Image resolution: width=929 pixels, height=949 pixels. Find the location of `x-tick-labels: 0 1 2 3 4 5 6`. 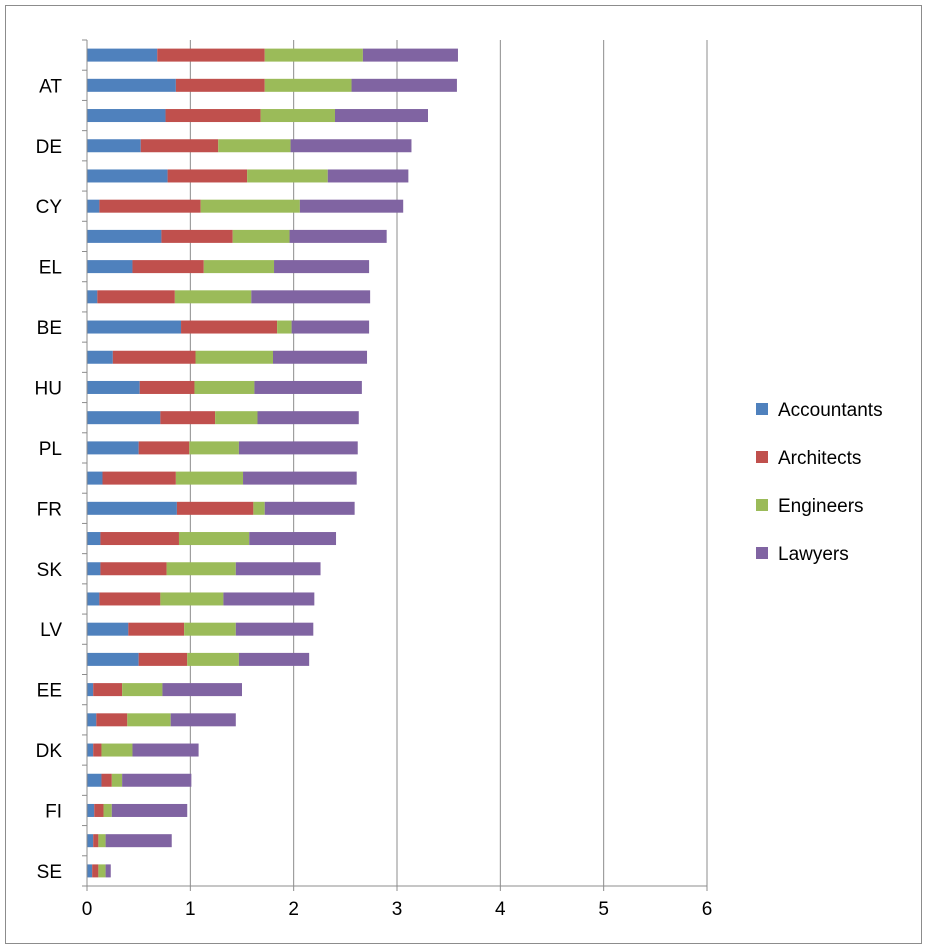

x-tick-labels: 0 1 2 3 4 5 6 is located at coordinates (397, 909).